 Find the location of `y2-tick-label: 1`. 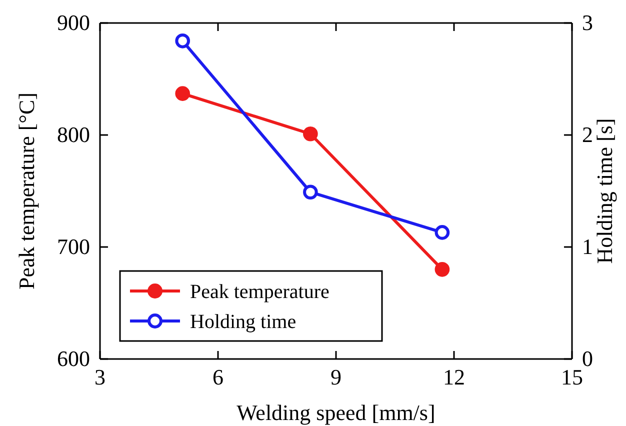

y2-tick-label: 1 is located at coordinates (587, 247).